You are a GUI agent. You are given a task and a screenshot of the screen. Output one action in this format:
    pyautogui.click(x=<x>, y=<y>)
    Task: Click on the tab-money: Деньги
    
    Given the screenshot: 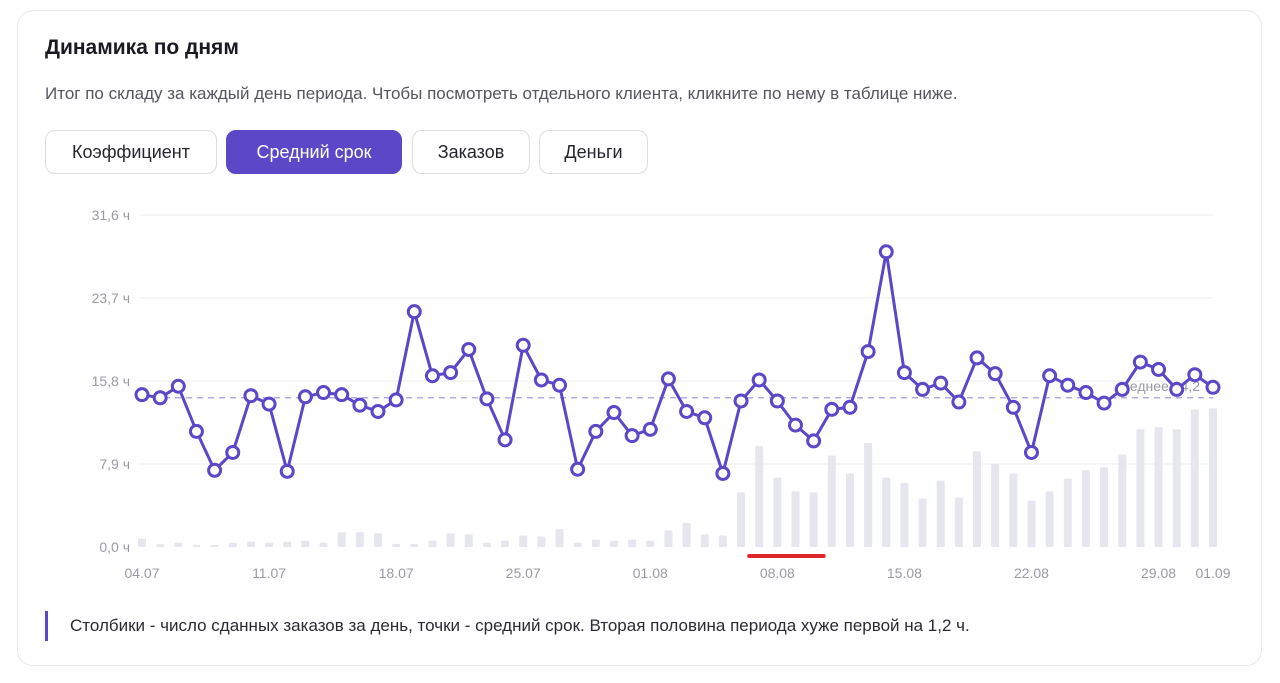 What is the action you would take?
    pyautogui.click(x=593, y=152)
    